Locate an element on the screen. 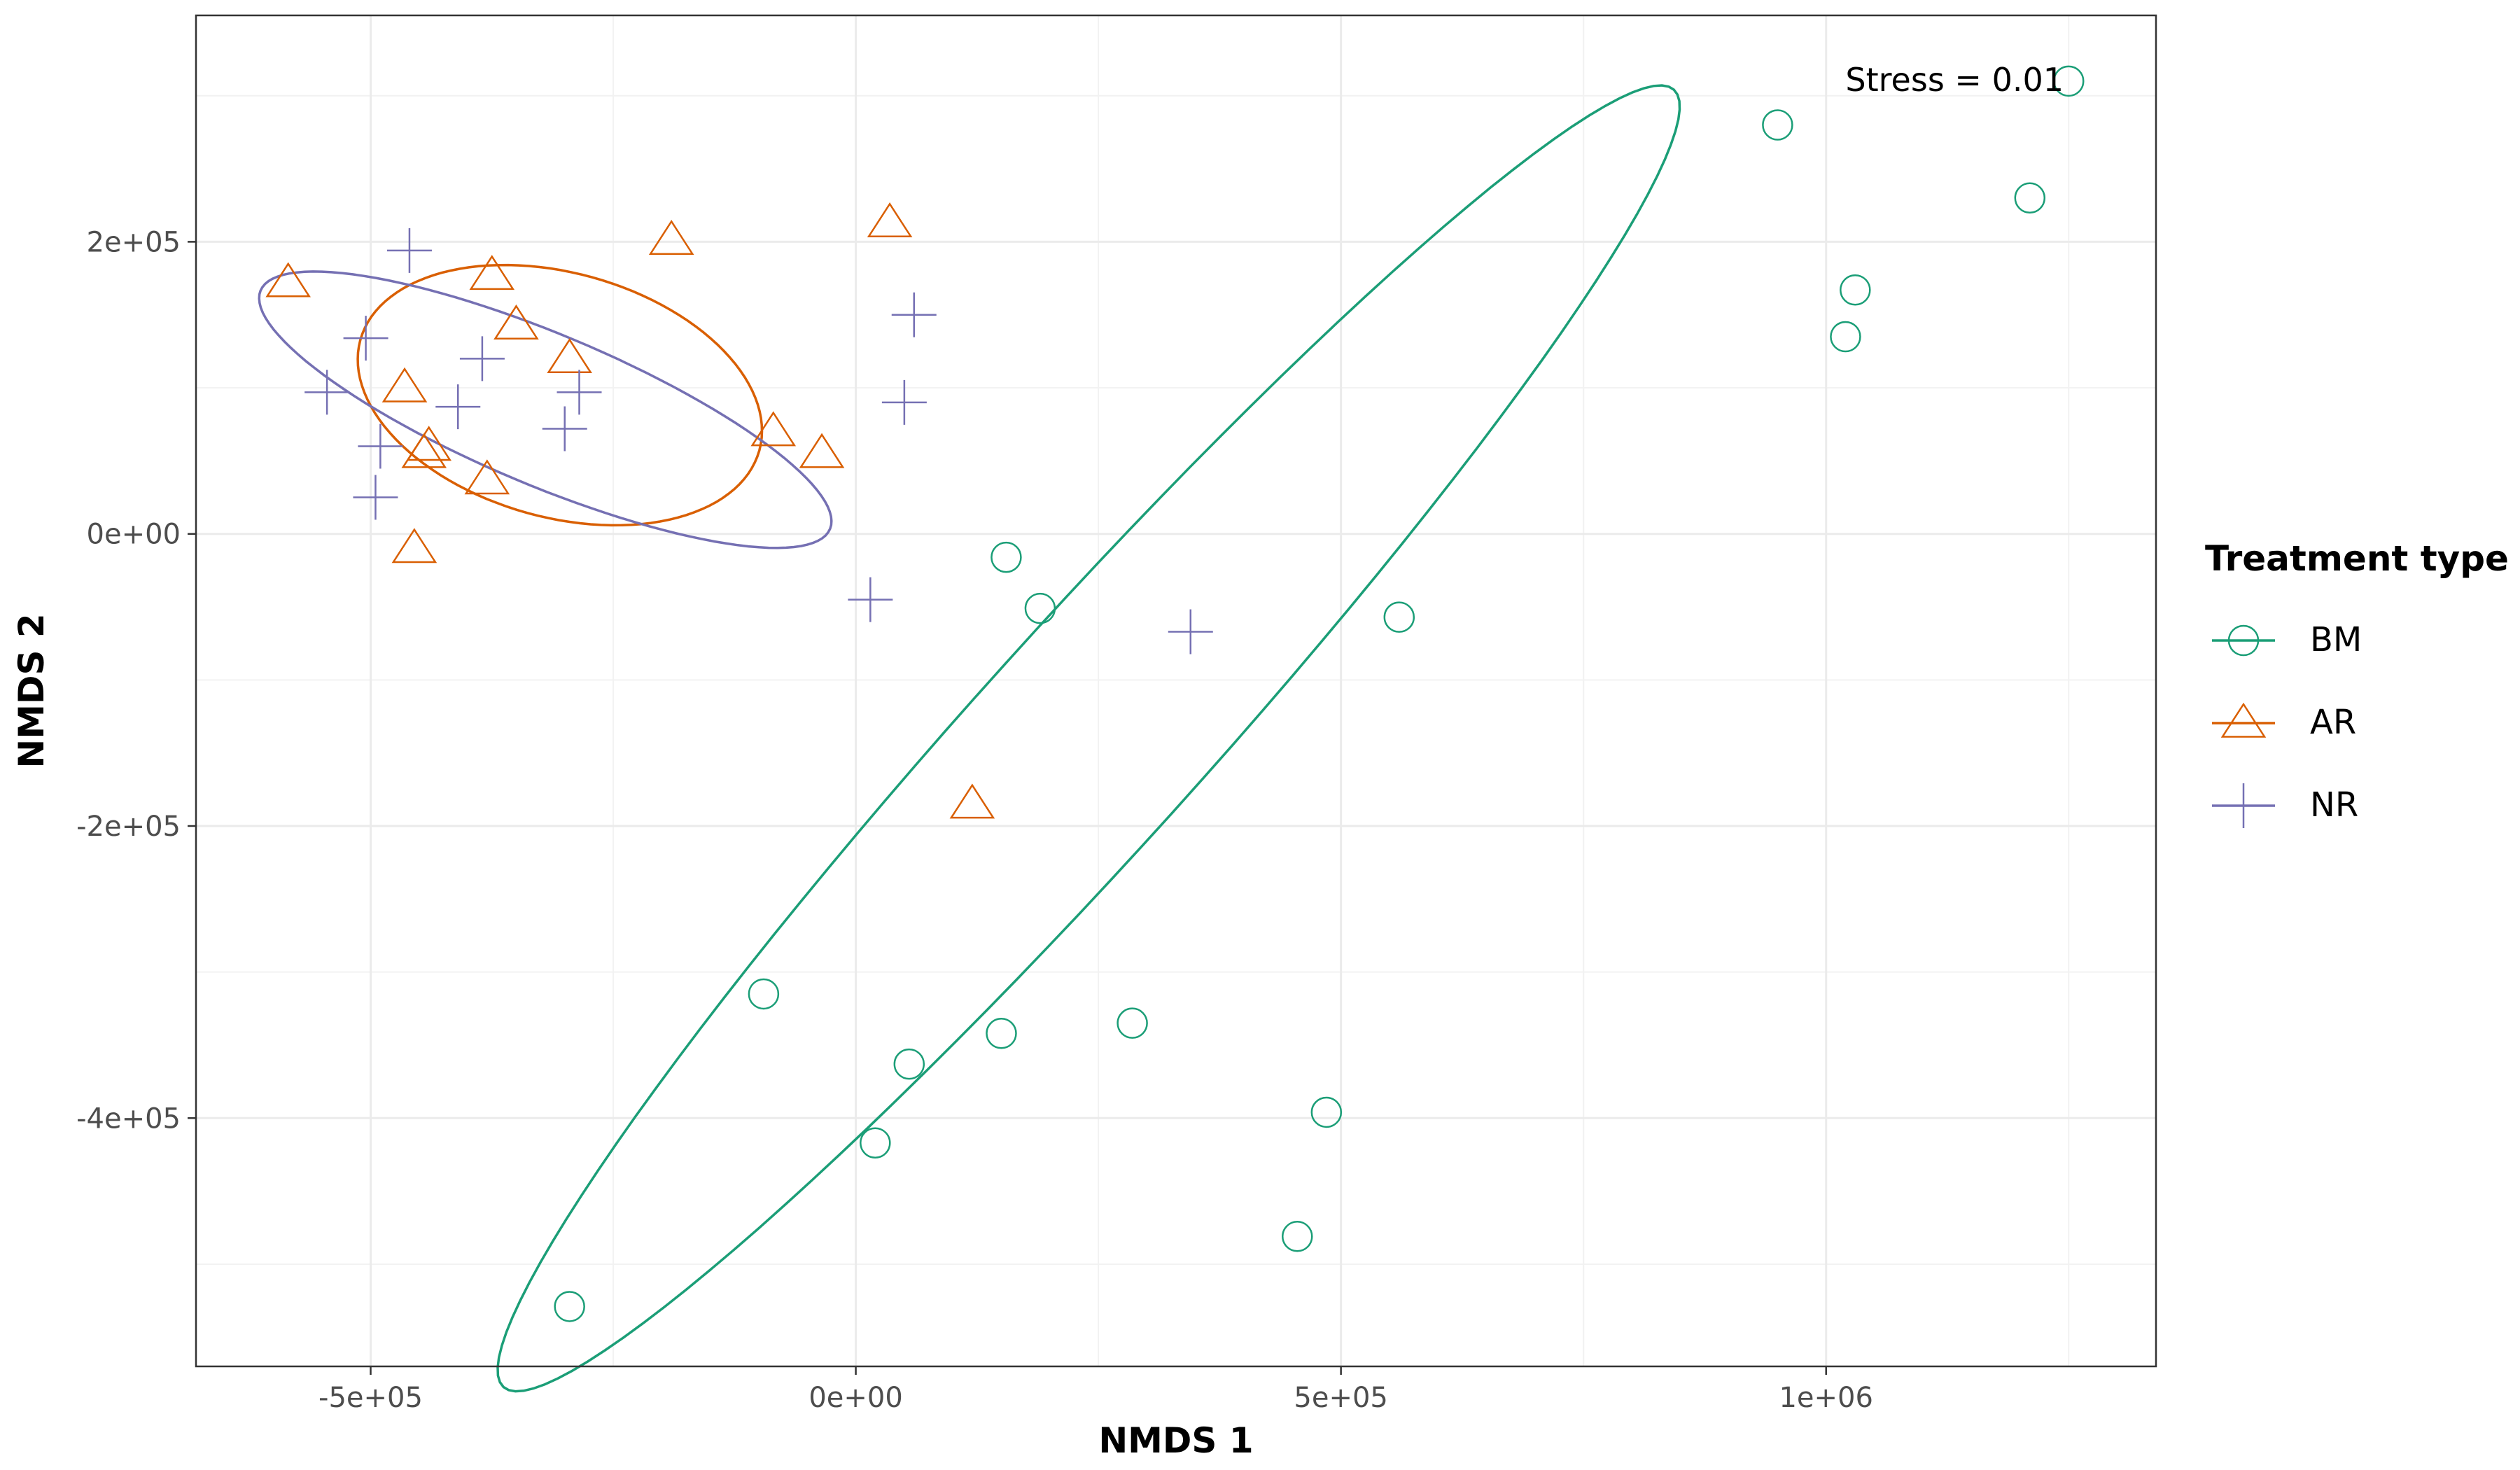  y-tick-labels: -4e+05 -2e+05 0e+00 2e+05 is located at coordinates (128, 680).